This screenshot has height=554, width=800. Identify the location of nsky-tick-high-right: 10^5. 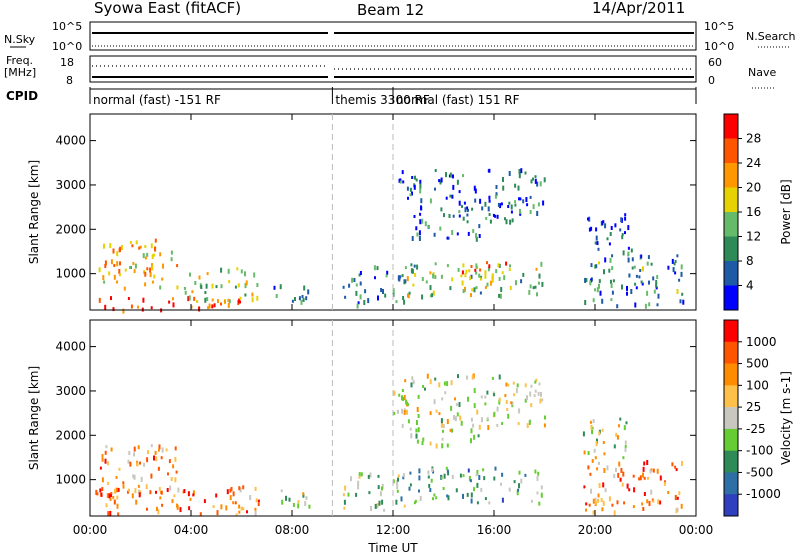
(719, 26).